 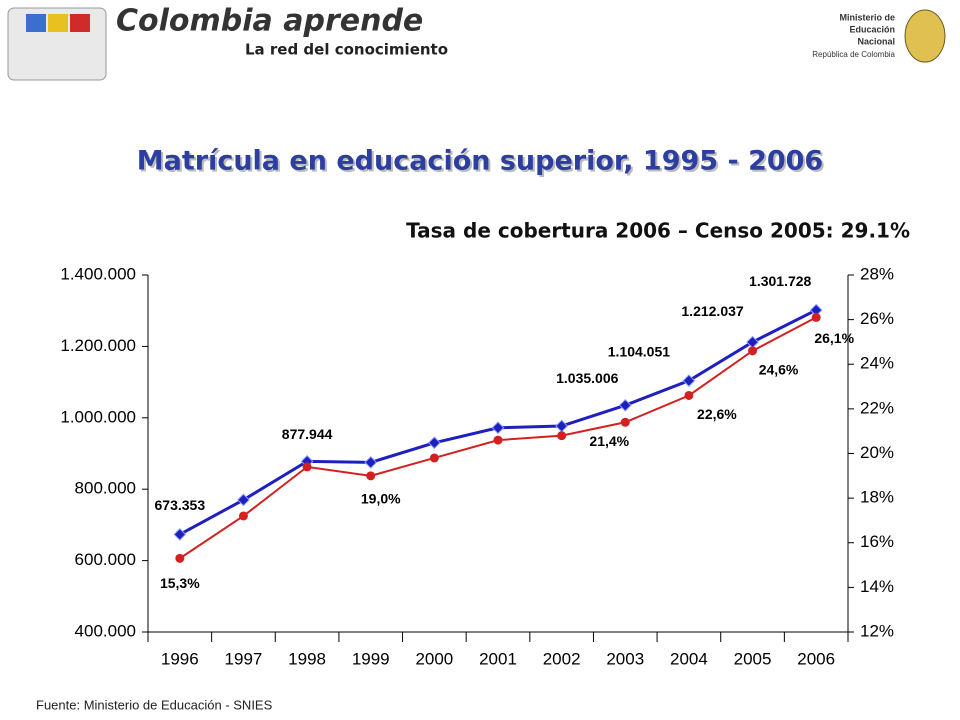 What do you see at coordinates (925, 36) in the screenshot?
I see `coat-of-arms` at bounding box center [925, 36].